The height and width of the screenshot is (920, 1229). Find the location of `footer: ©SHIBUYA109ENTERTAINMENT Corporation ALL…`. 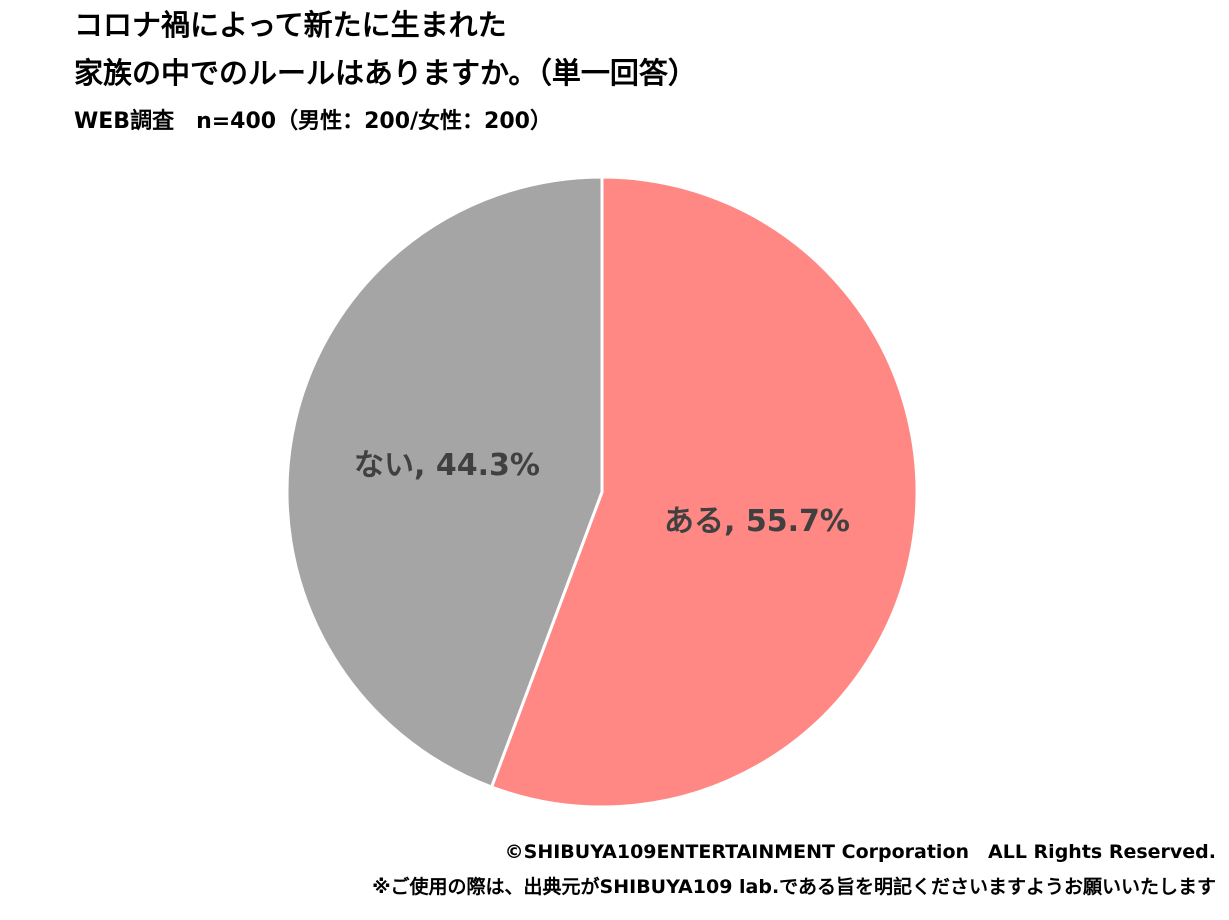

footer: ©SHIBUYA109ENTERTAINMENT Corporation ALL… is located at coordinates (860, 852).